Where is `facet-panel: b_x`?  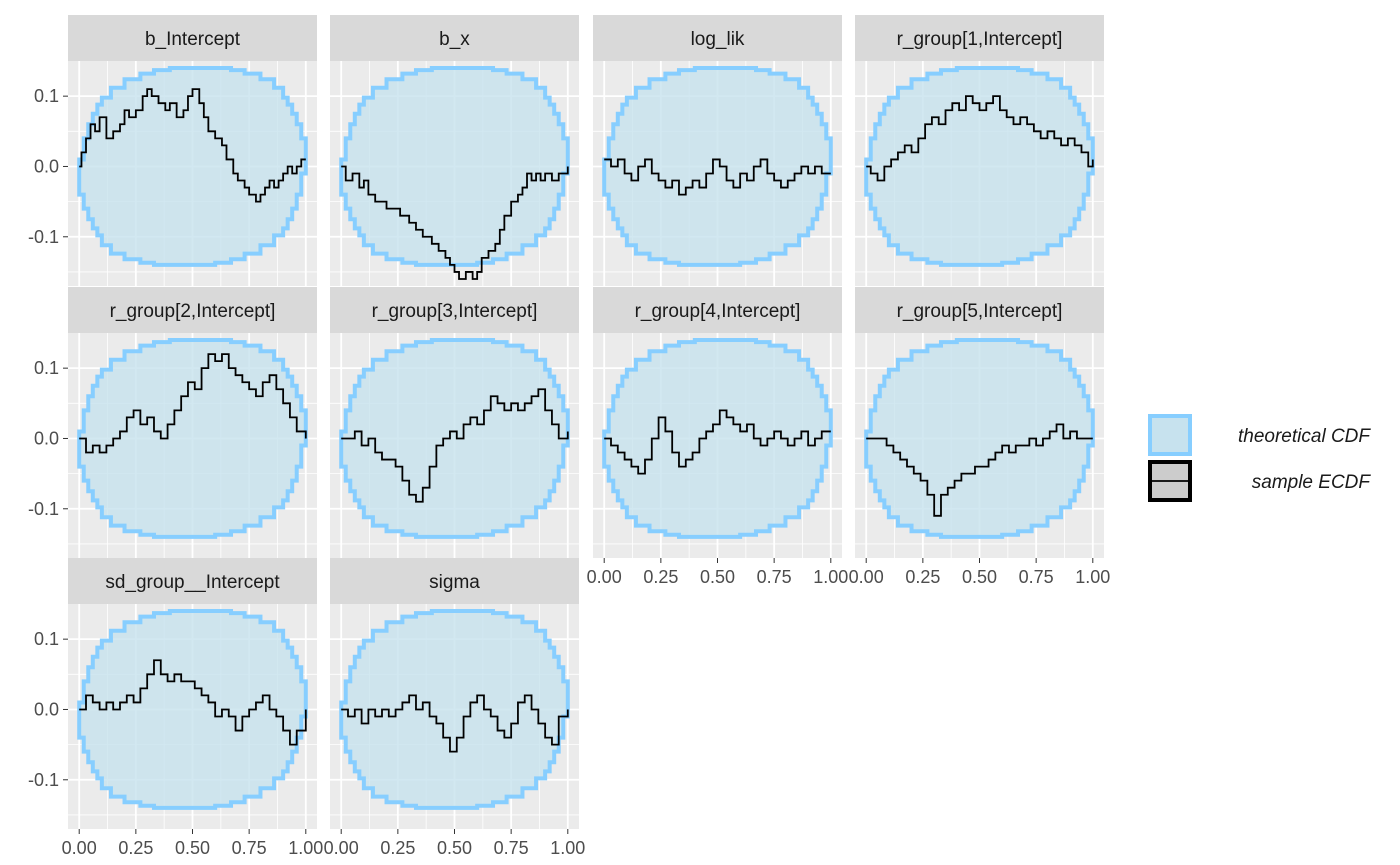 facet-panel: b_x is located at coordinates (454, 150).